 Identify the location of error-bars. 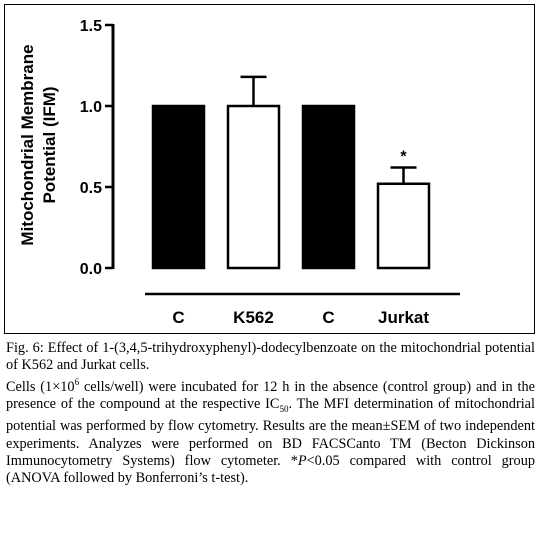
(328, 129).